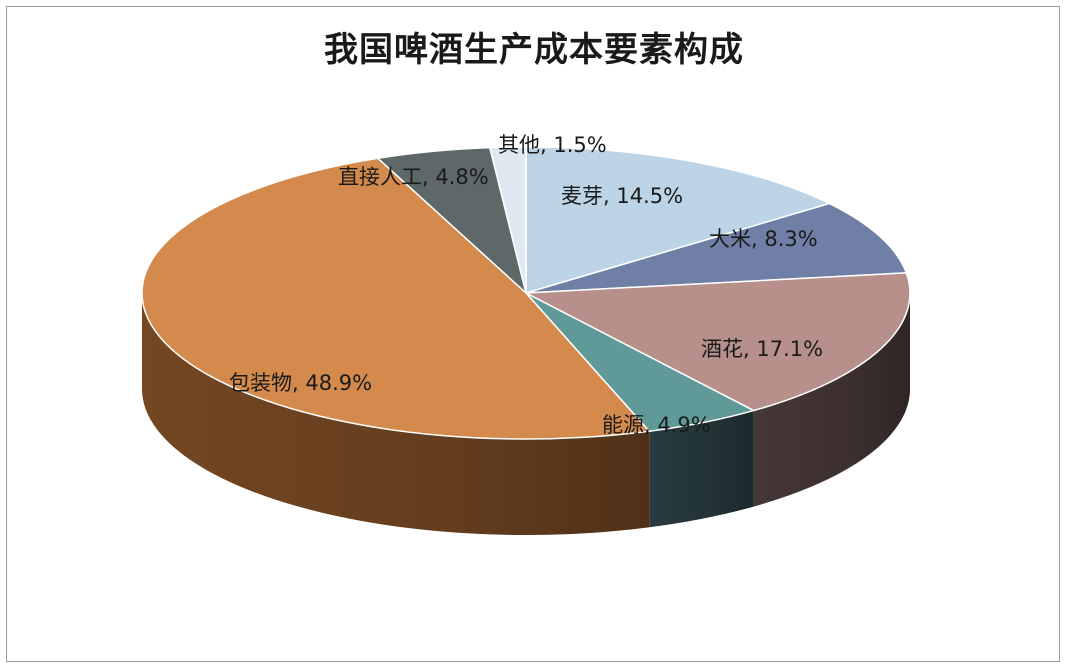 This screenshot has height=670, width=1068. Describe the element at coordinates (413, 177) in the screenshot. I see `slice-5-label: 直接人工, 4.8%` at that location.